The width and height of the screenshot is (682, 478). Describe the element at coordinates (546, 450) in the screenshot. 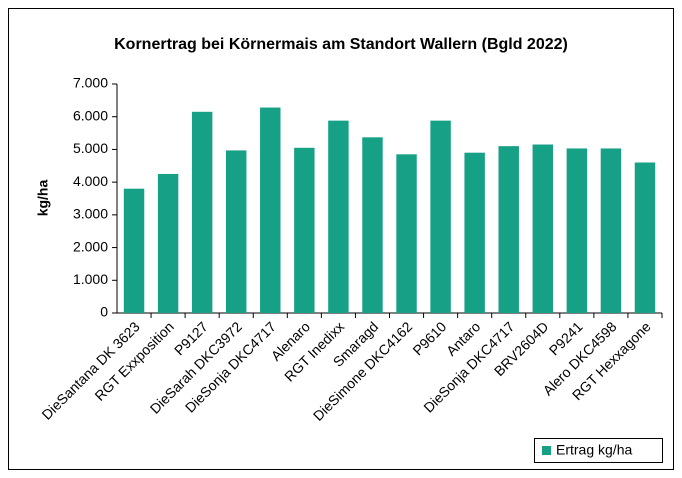

I see `legend-swatch` at that location.